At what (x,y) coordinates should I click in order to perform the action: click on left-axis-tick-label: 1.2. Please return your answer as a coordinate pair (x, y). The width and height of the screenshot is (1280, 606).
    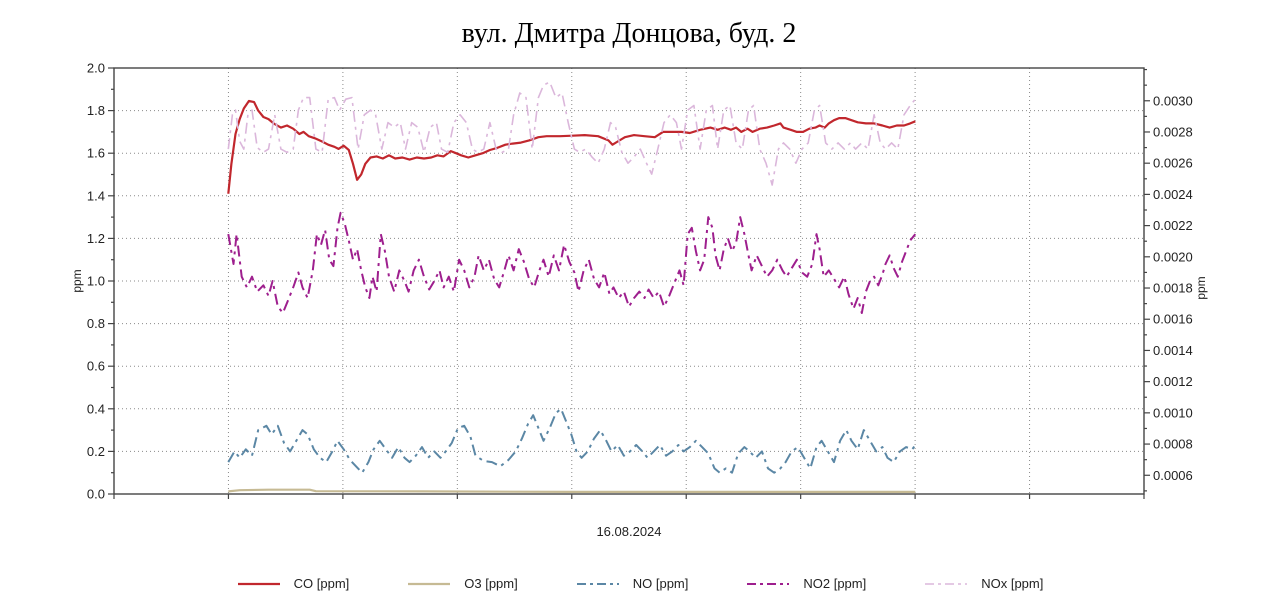
    Looking at the image, I should click on (96, 238).